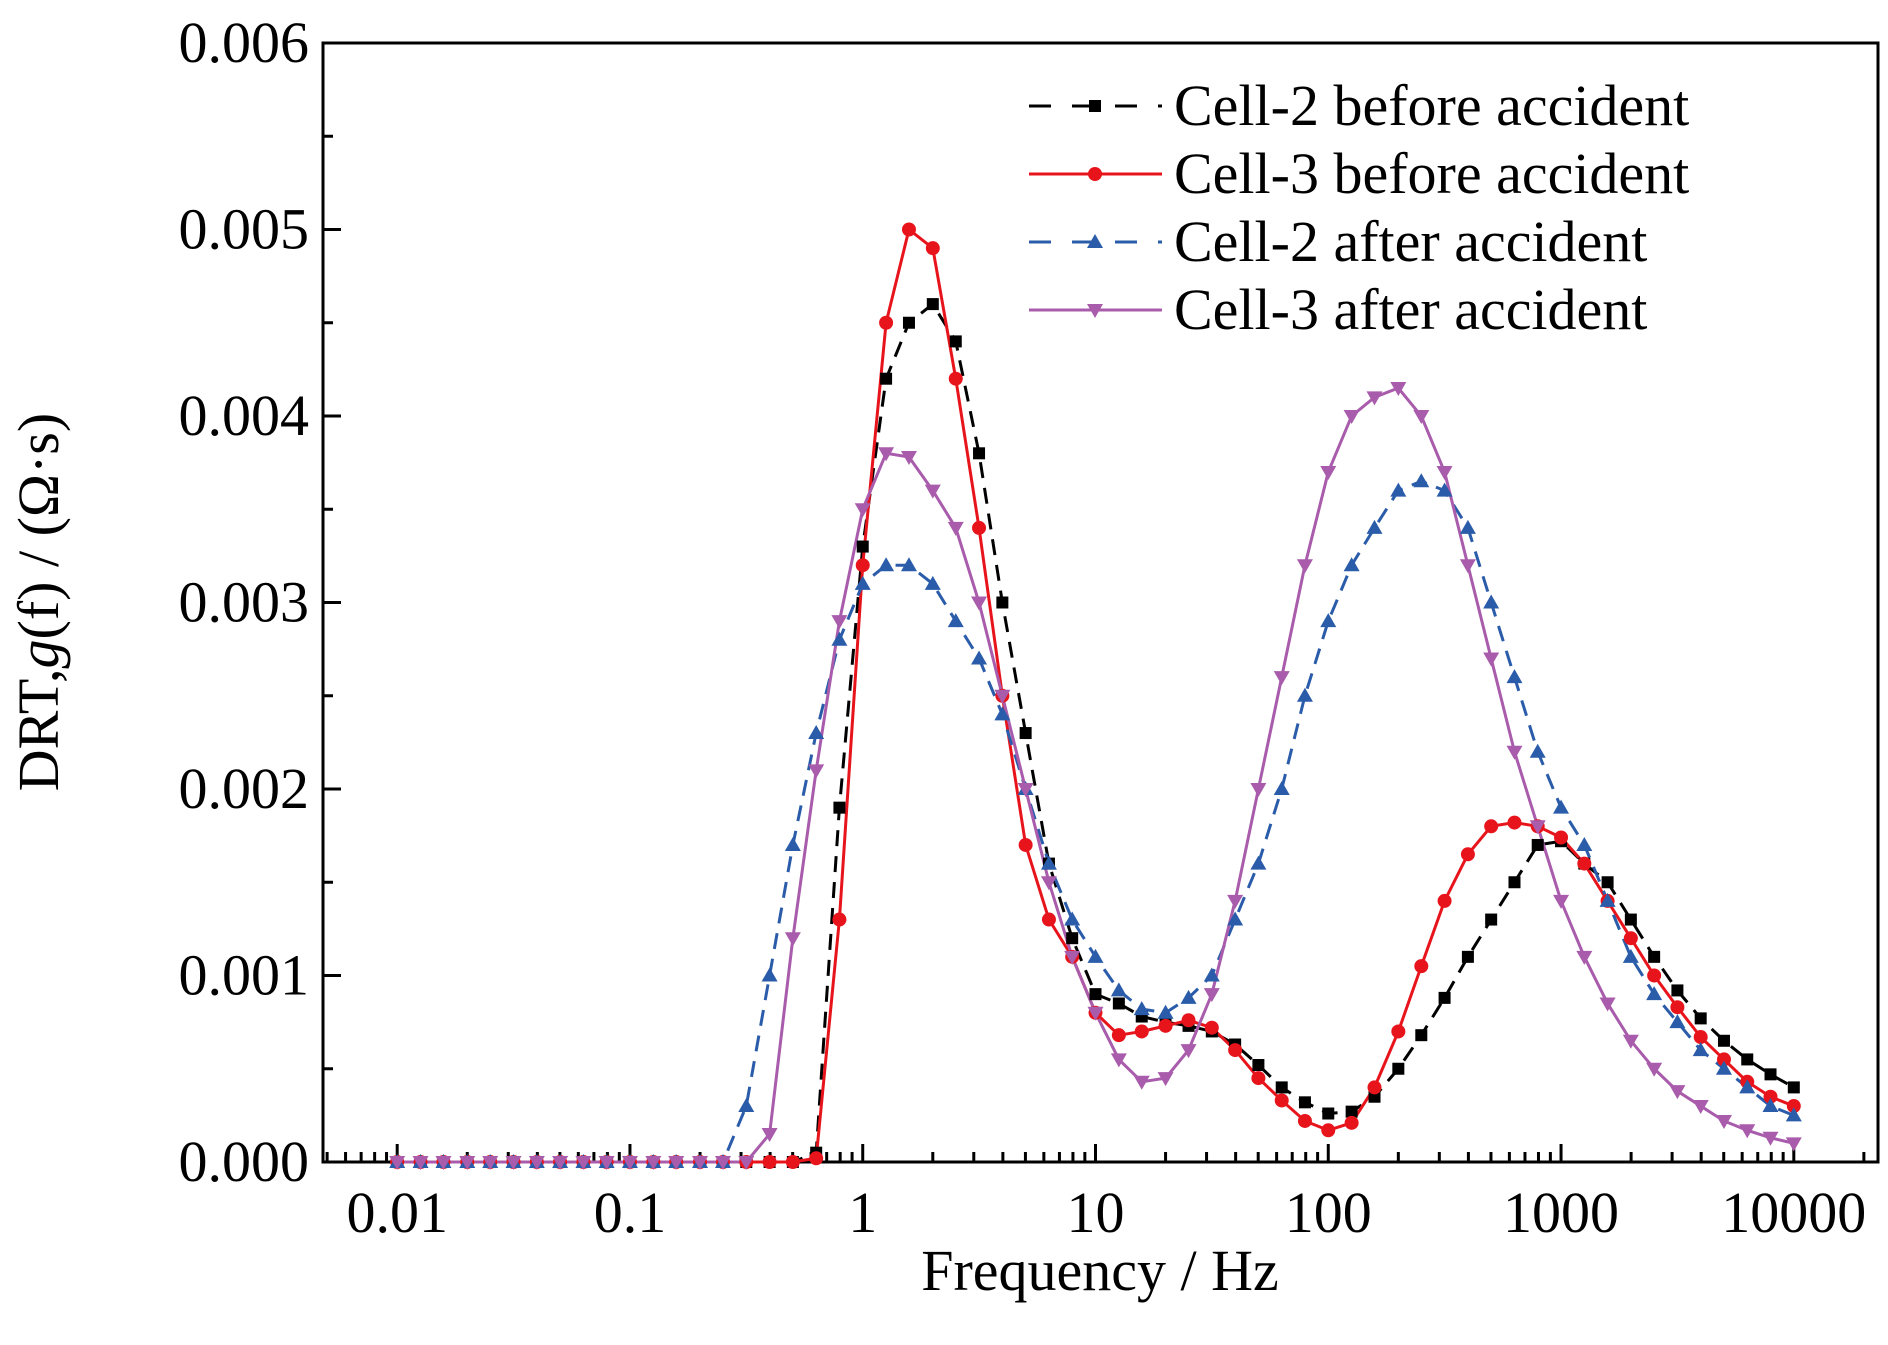 The width and height of the screenshot is (1888, 1345). I want to click on legend-label: Cell-2 after accident, so click(1410, 241).